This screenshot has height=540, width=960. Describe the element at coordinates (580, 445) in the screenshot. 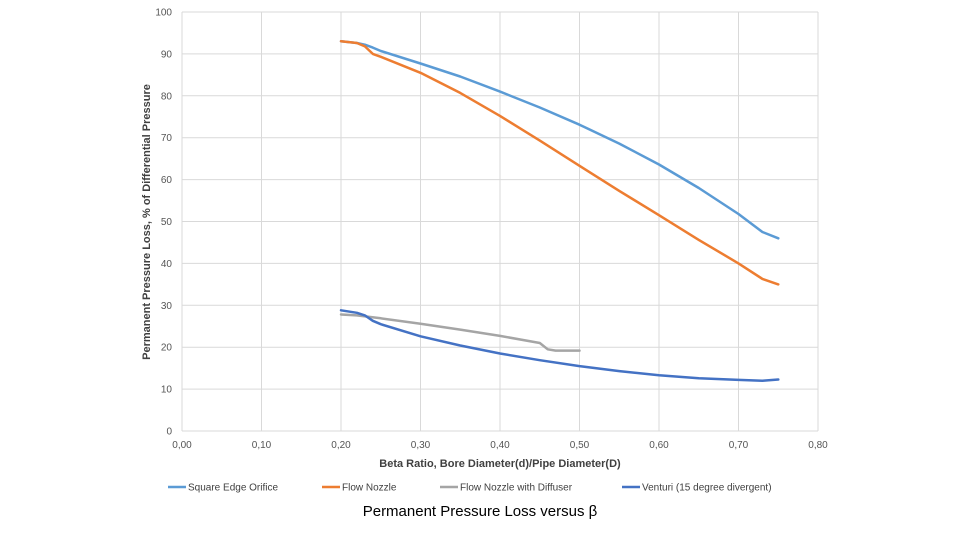

I see `x-tick-label: 0,50` at that location.